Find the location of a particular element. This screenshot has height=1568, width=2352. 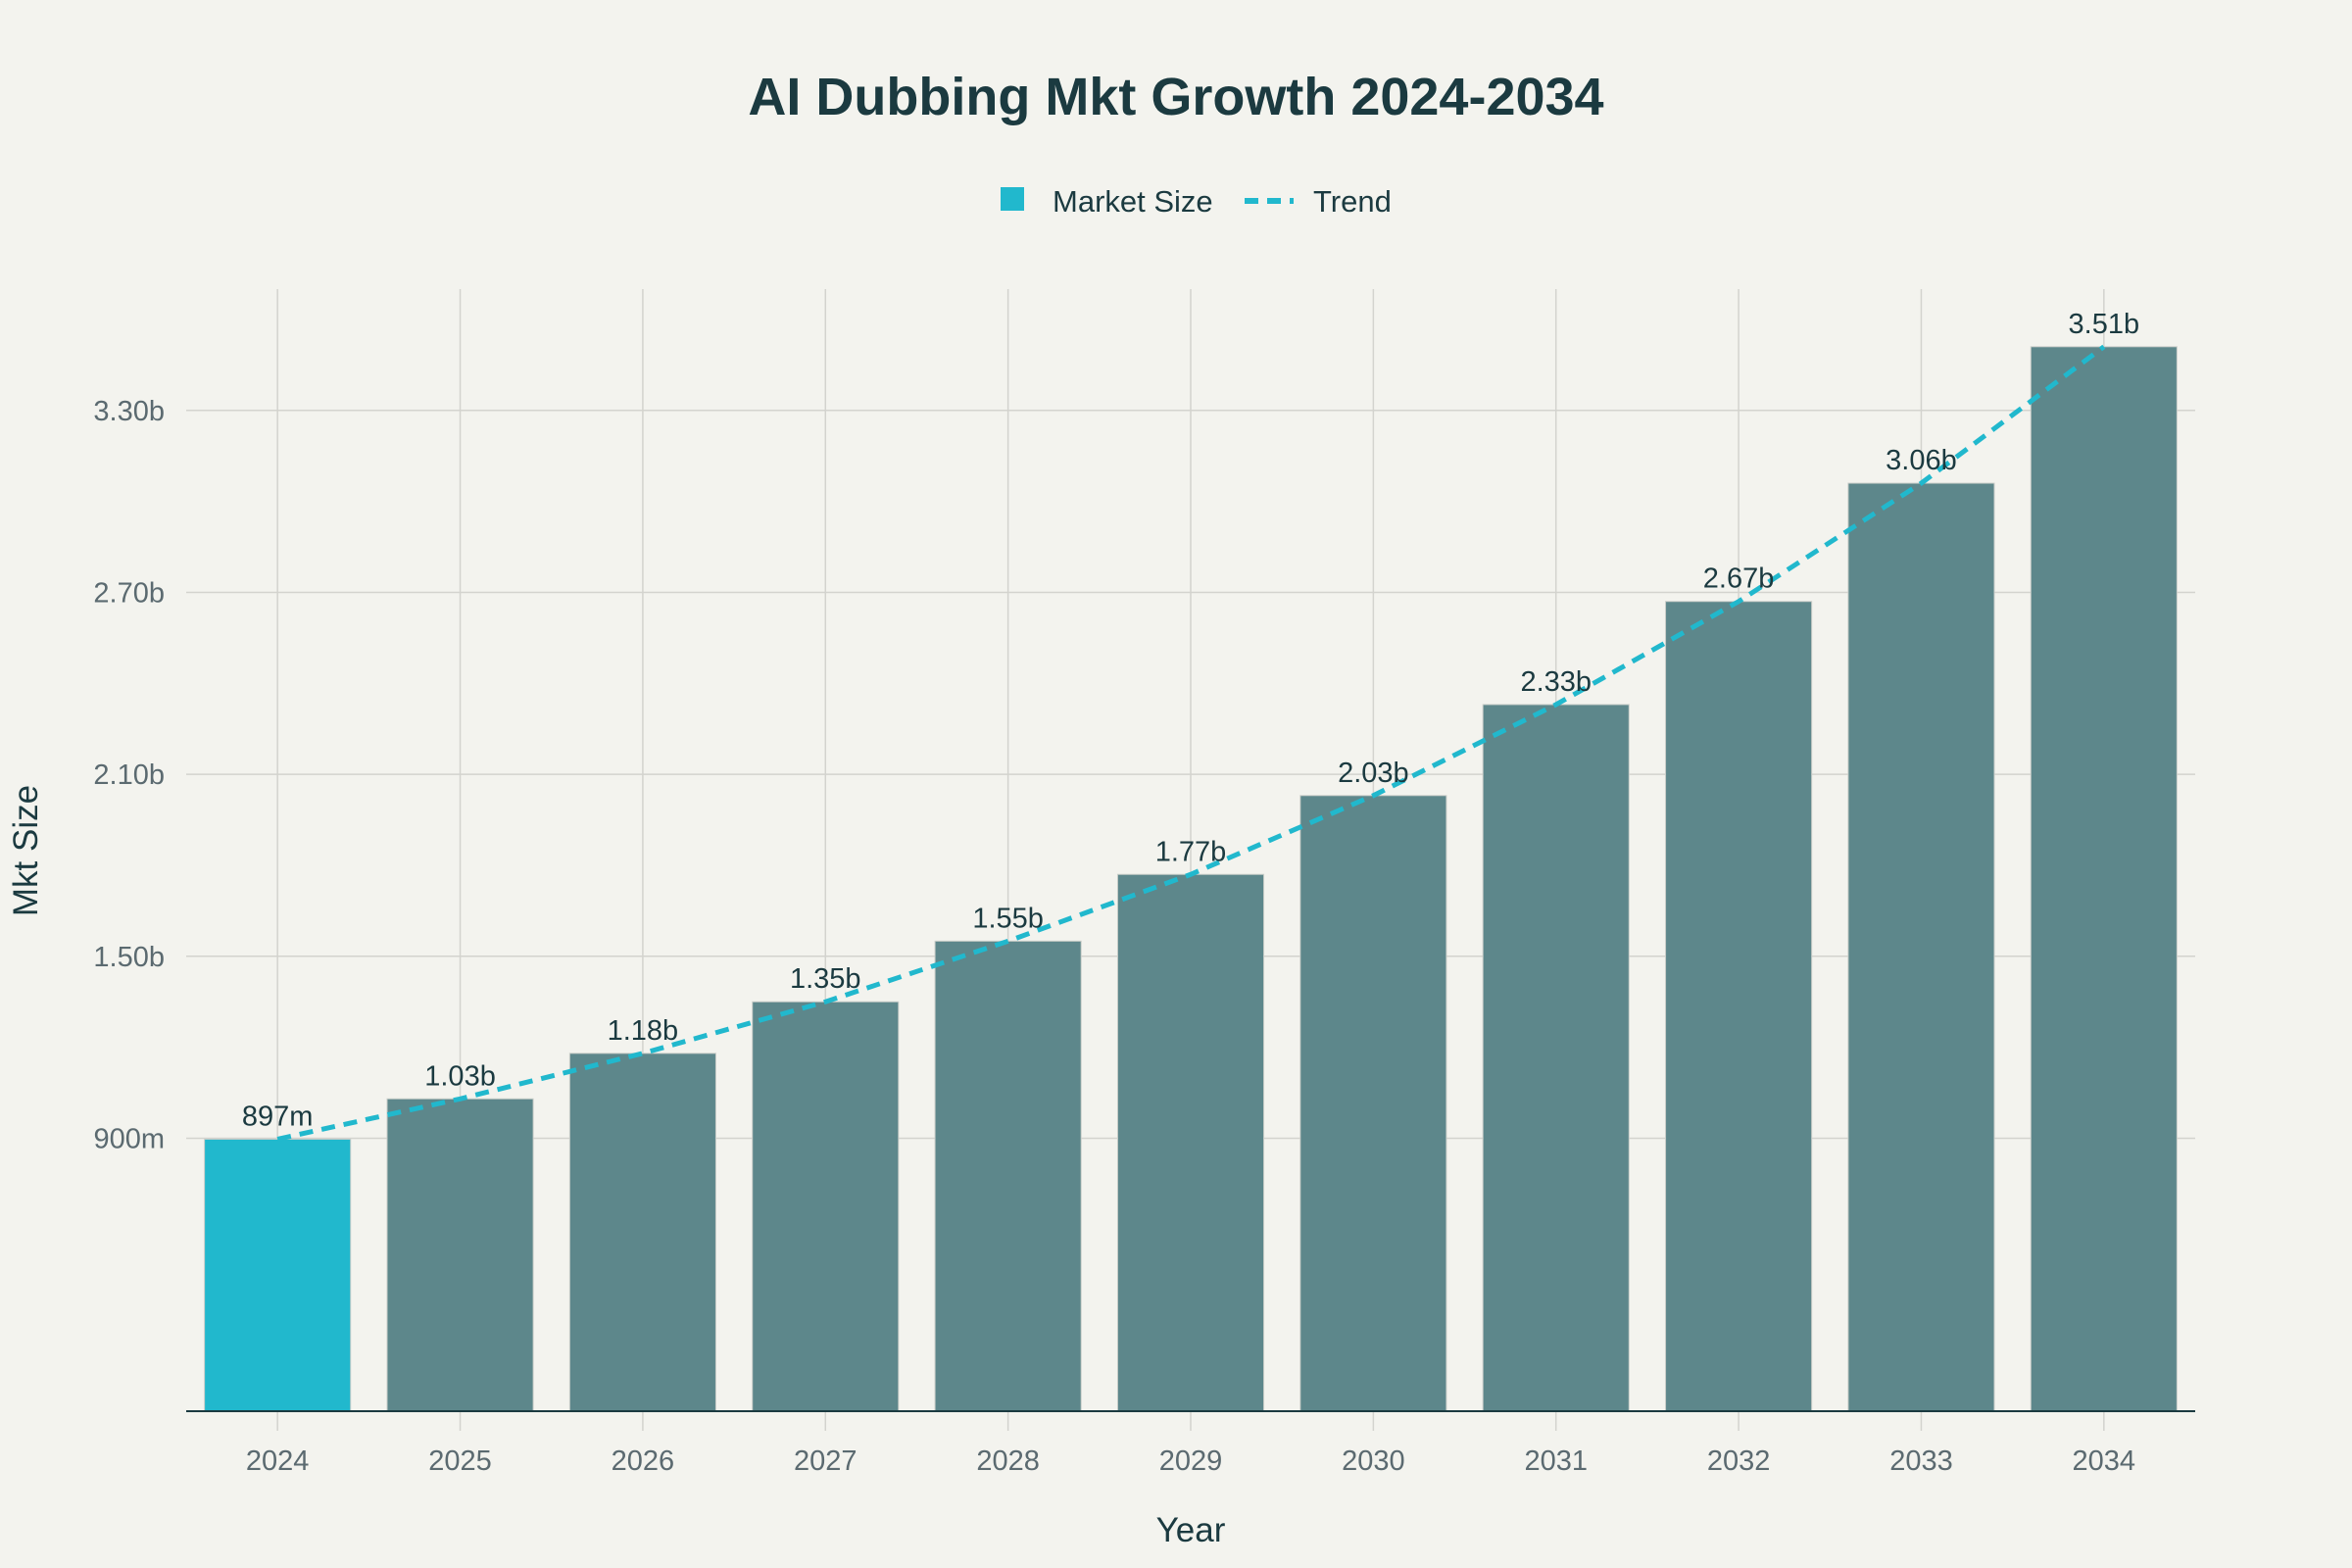

y-tick-label: 3.30b is located at coordinates (129, 411).